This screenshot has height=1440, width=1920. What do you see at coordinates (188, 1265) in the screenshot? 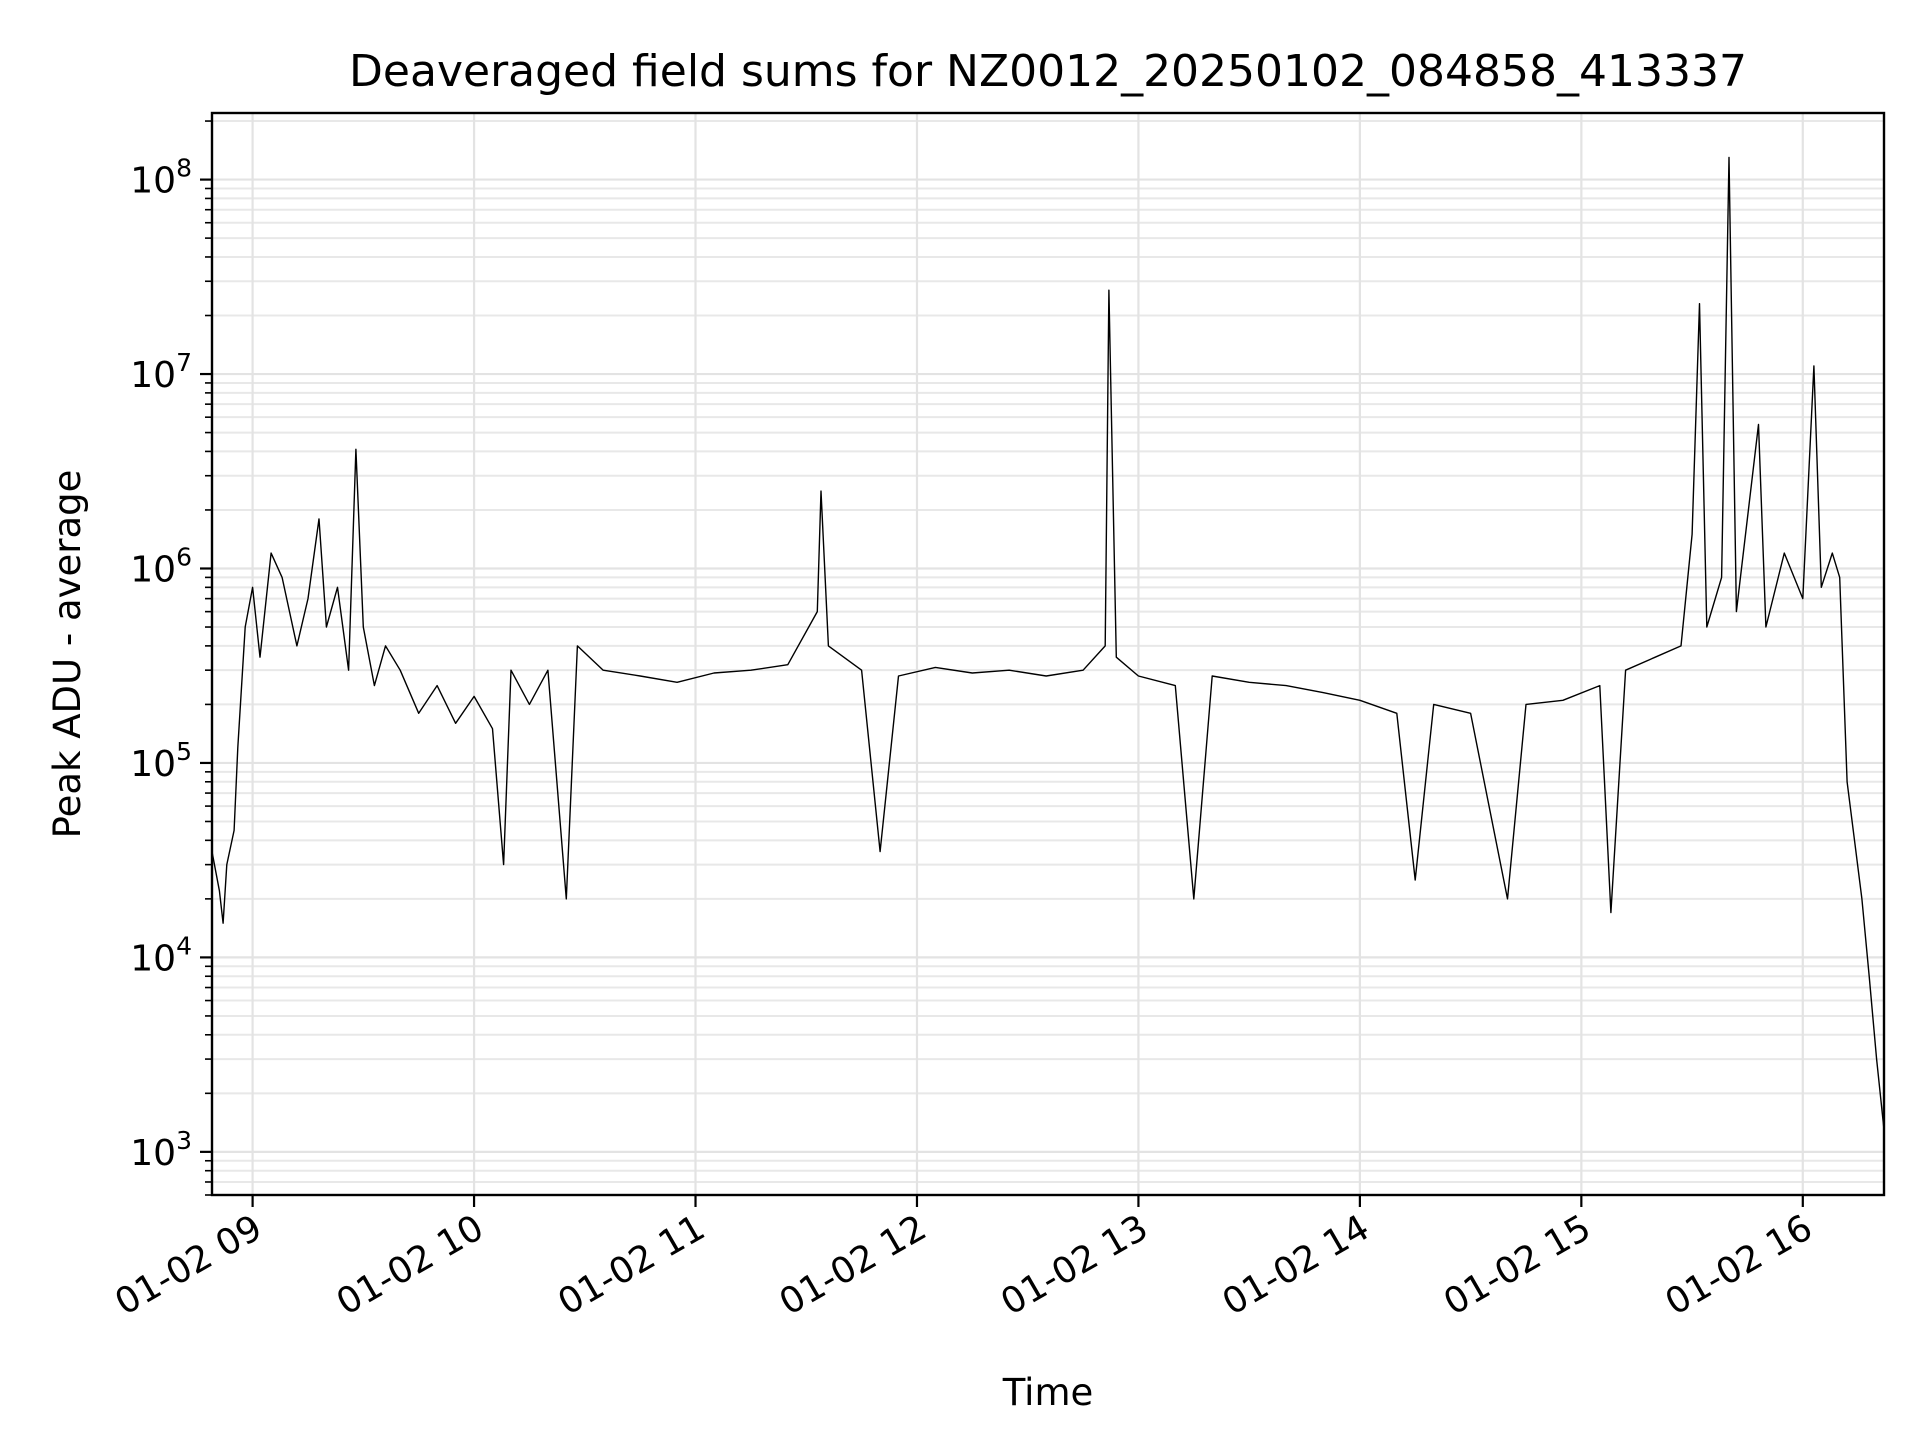
I see `x-tick-label: 01-02 09` at bounding box center [188, 1265].